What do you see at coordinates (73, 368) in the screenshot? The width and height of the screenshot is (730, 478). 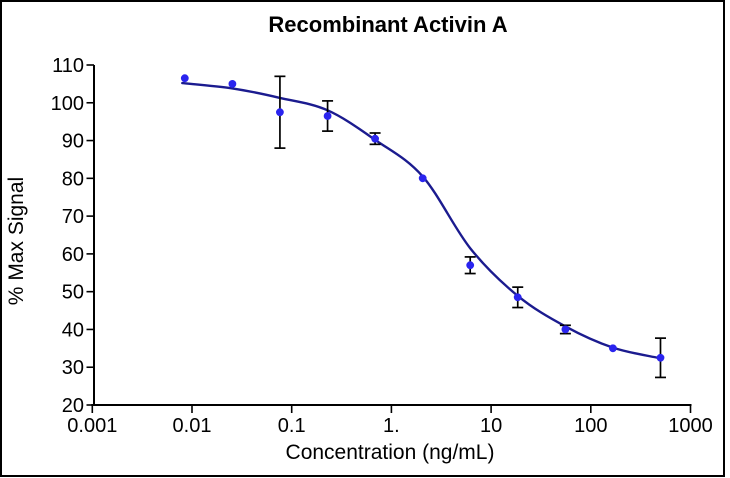 I see `y-tick-label: 30` at bounding box center [73, 368].